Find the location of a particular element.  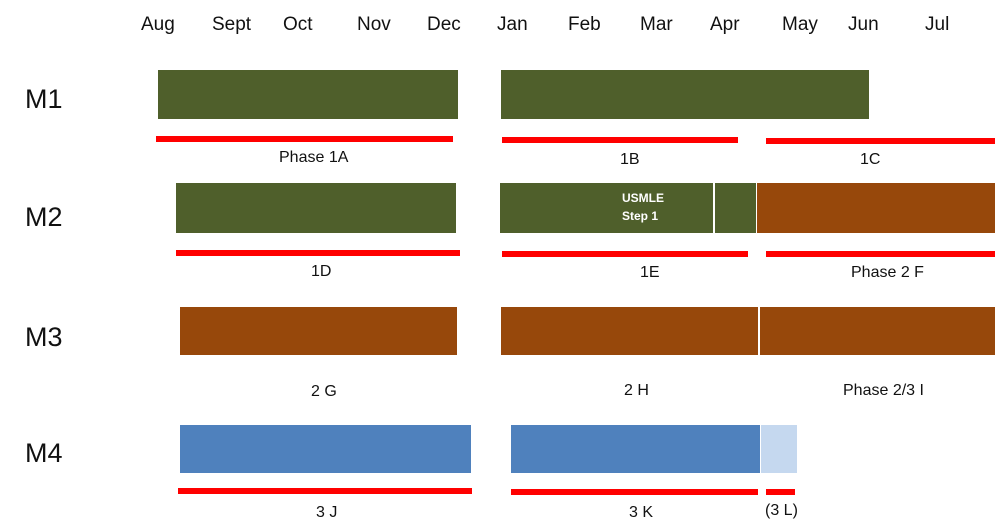

bar-phase-3l is located at coordinates (779, 449).